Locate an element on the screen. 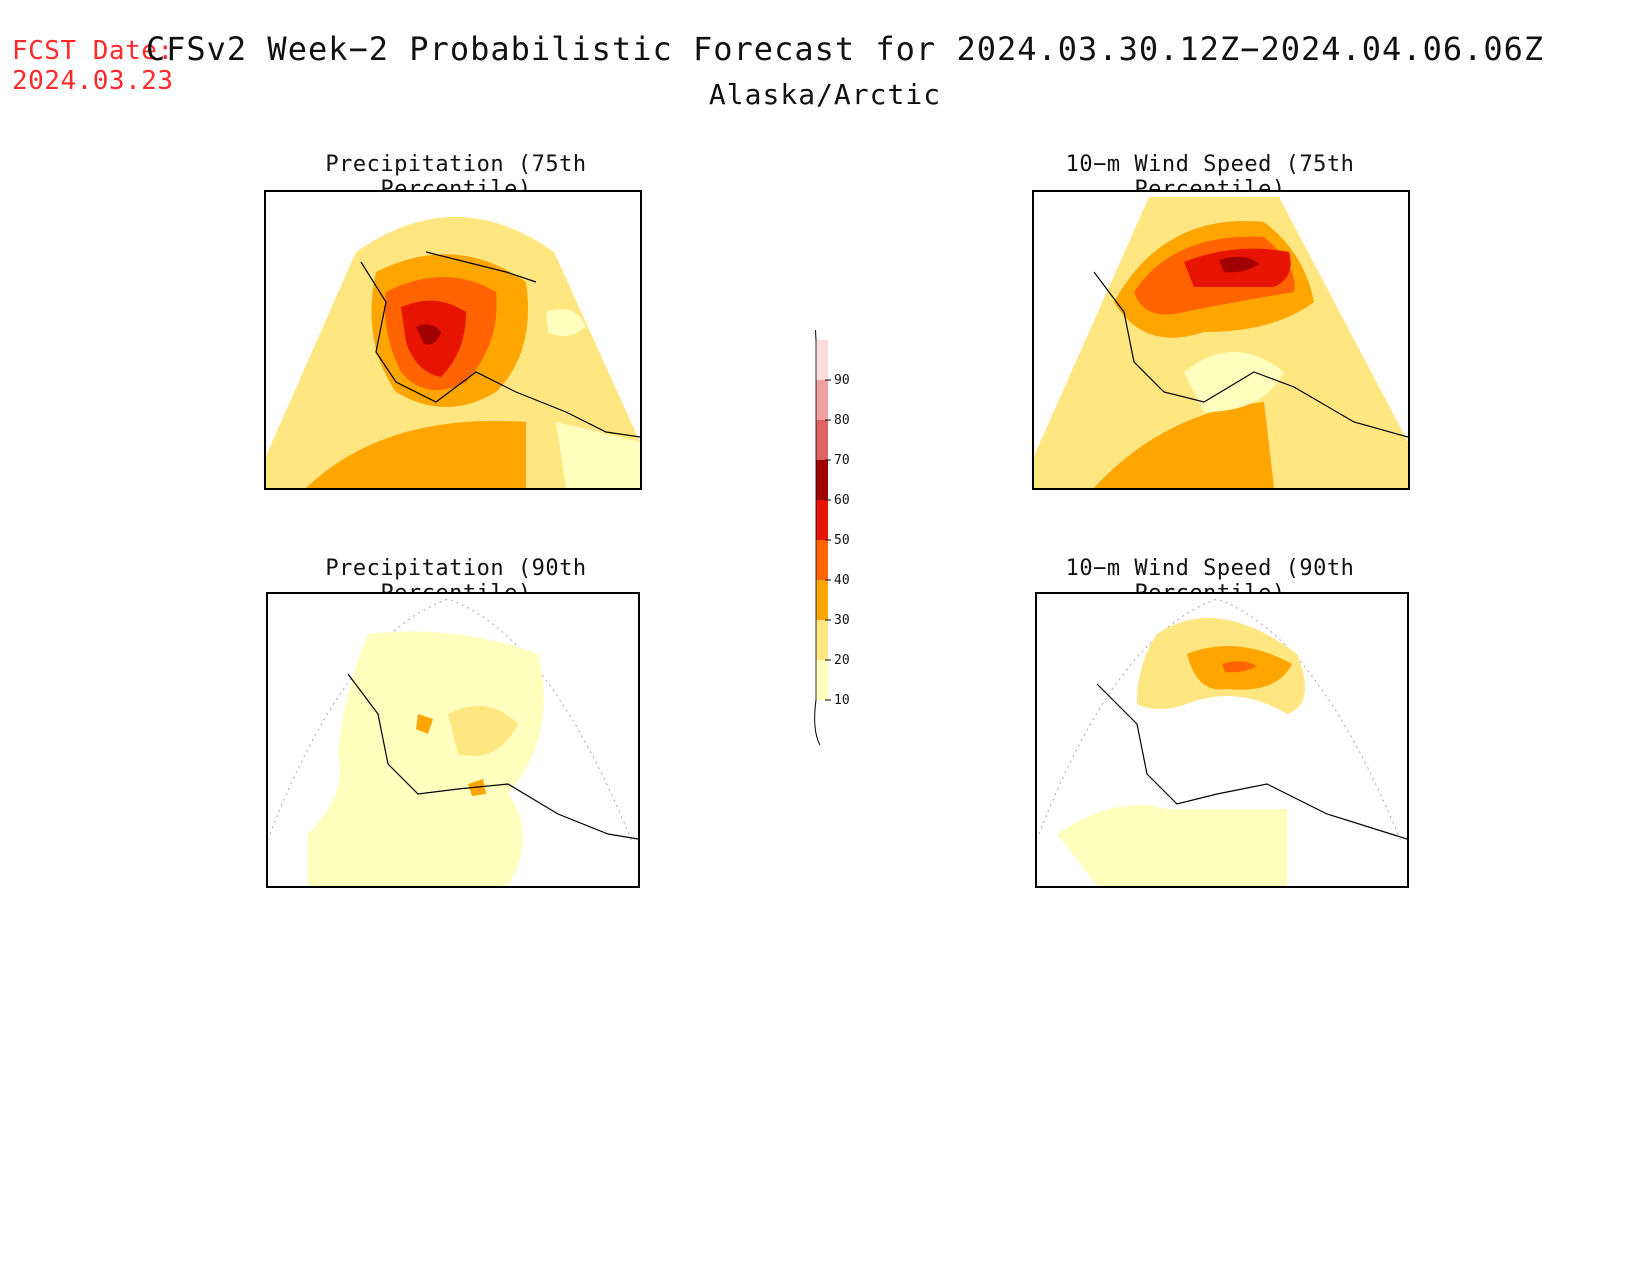 Image resolution: width=1650 pixels, height=1275 pixels. colorbar-label: 80 is located at coordinates (842, 420).